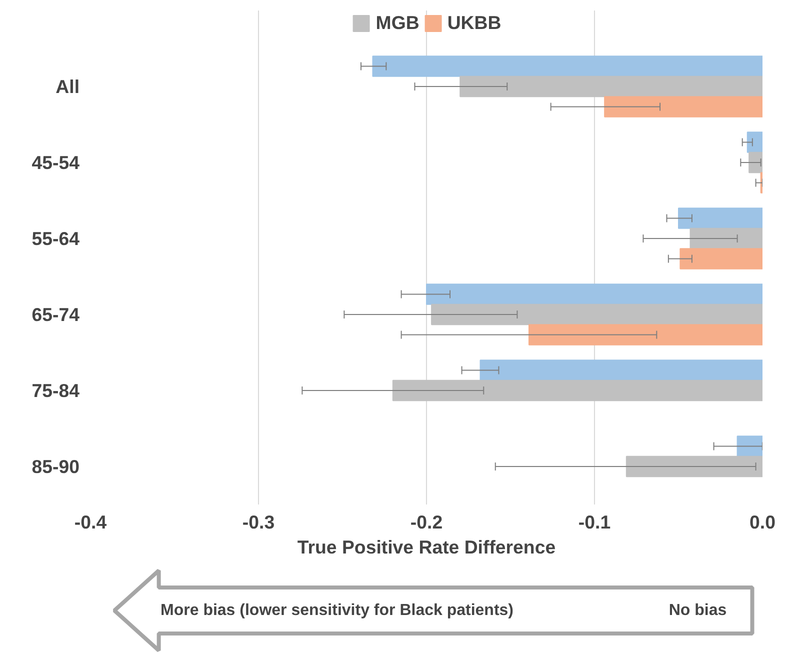 The height and width of the screenshot is (660, 787). What do you see at coordinates (594, 522) in the screenshot?
I see `x-tick-label: -0.1` at bounding box center [594, 522].